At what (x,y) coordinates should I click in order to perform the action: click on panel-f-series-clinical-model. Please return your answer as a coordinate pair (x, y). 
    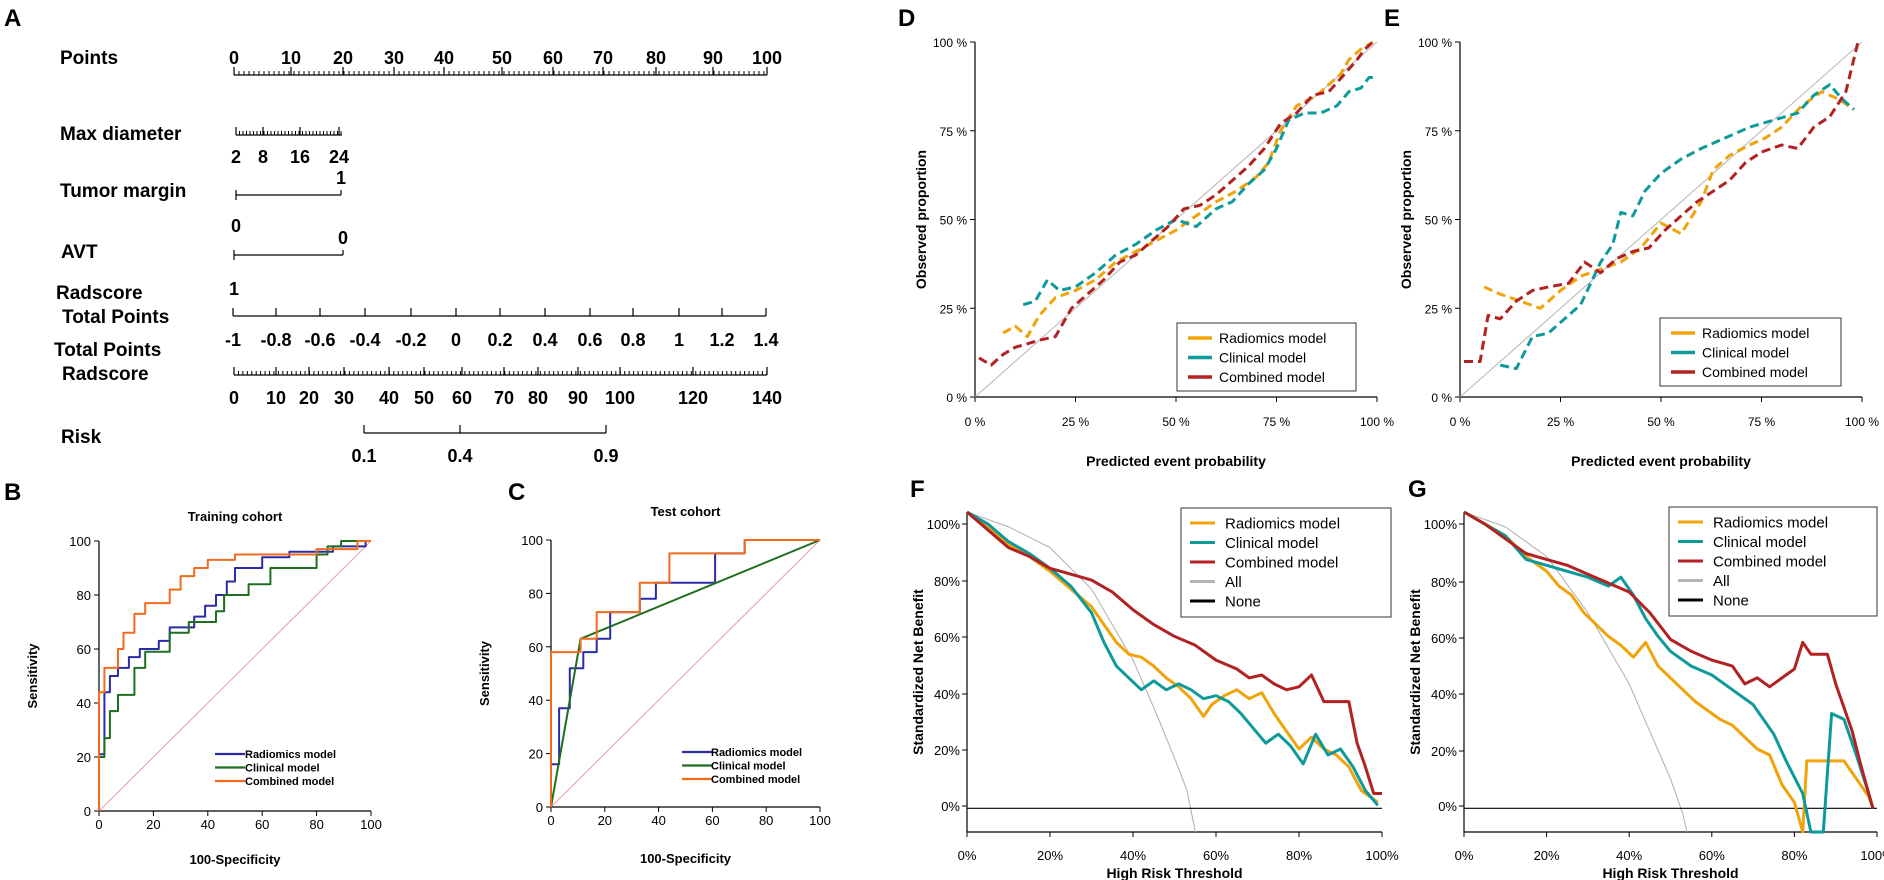
    Looking at the image, I should click on (1172, 658).